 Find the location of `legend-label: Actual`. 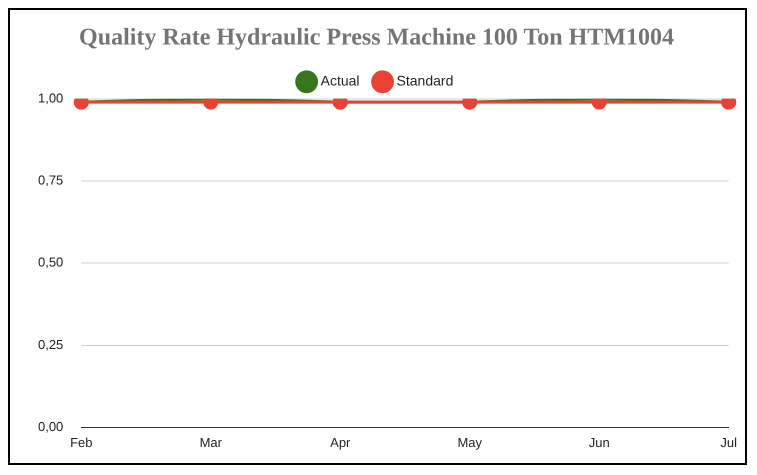

legend-label: Actual is located at coordinates (340, 80).